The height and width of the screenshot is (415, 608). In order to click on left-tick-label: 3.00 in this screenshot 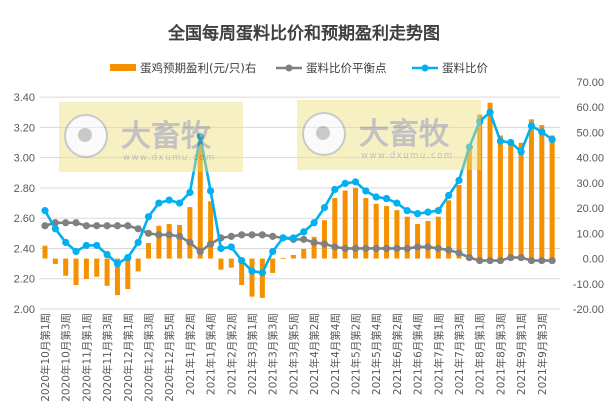, I will do `click(24, 159)`.